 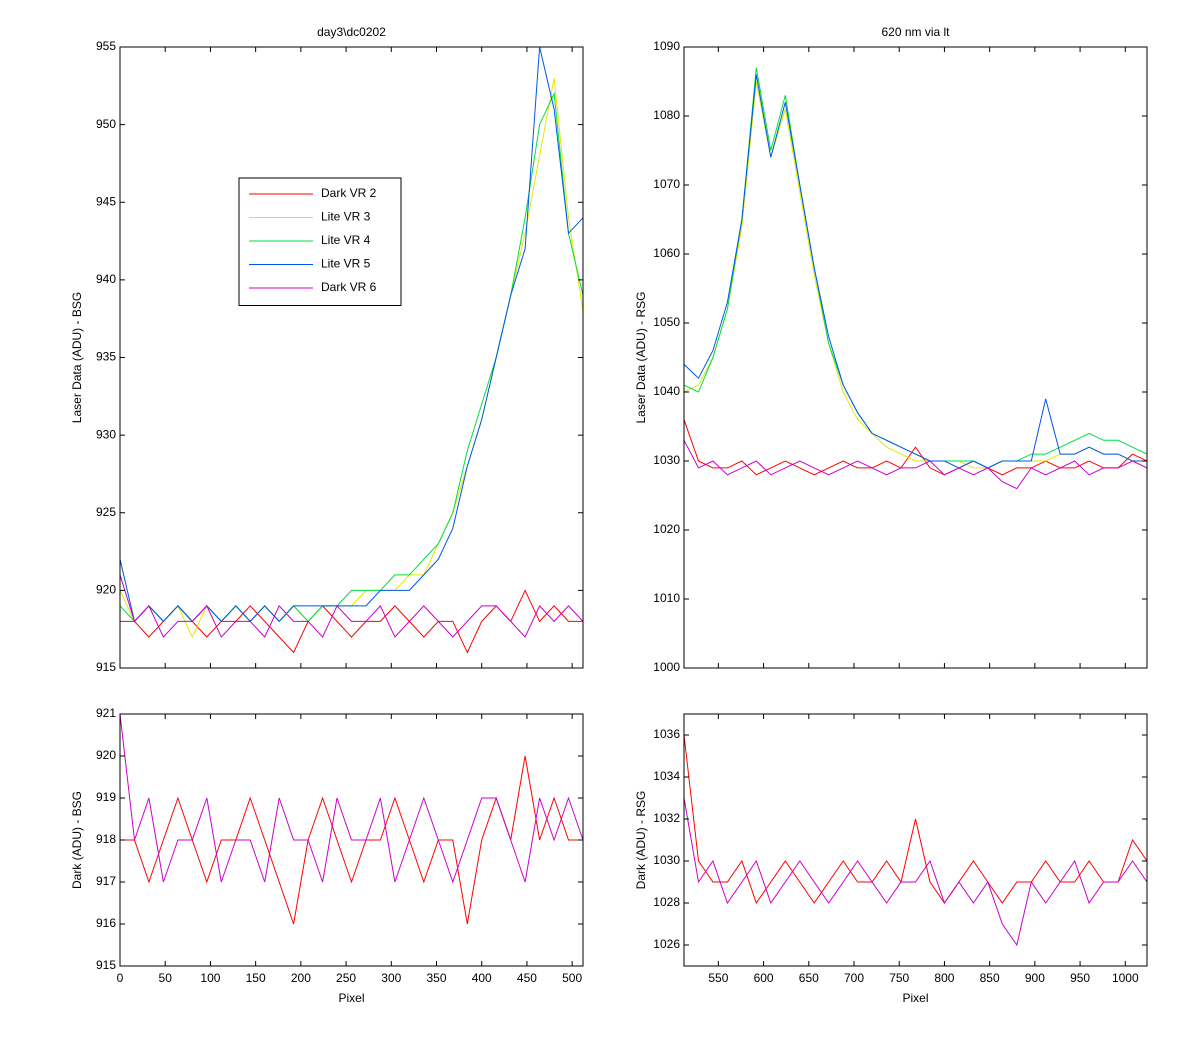 I want to click on x-tick-label: 250, so click(x=346, y=978).